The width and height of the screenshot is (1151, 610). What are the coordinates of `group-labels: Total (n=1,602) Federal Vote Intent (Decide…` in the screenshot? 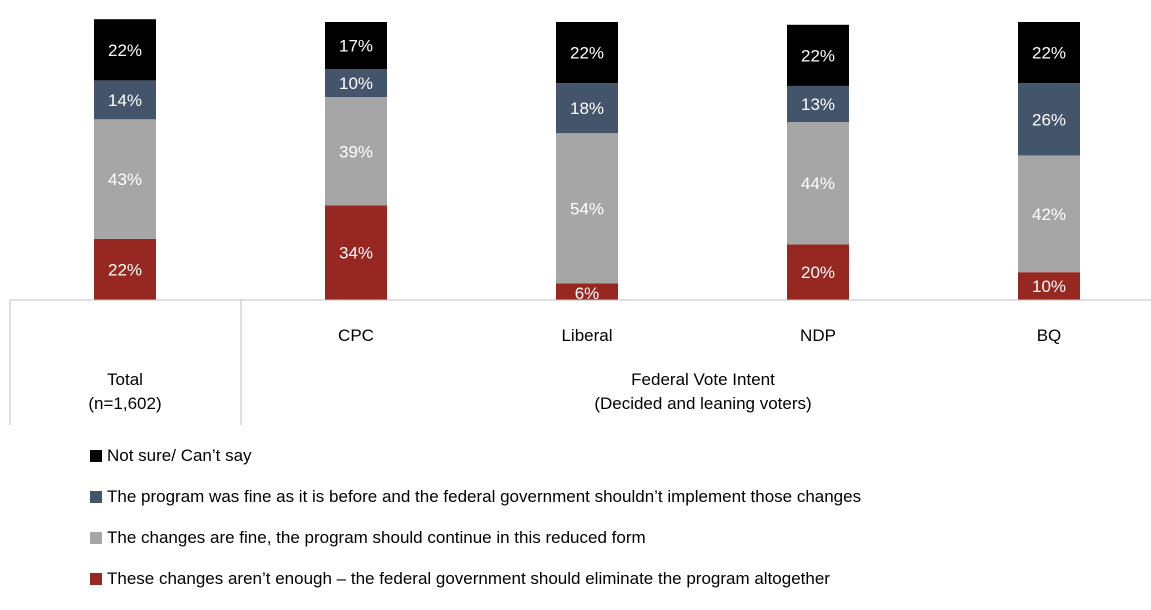 It's located at (449, 391).